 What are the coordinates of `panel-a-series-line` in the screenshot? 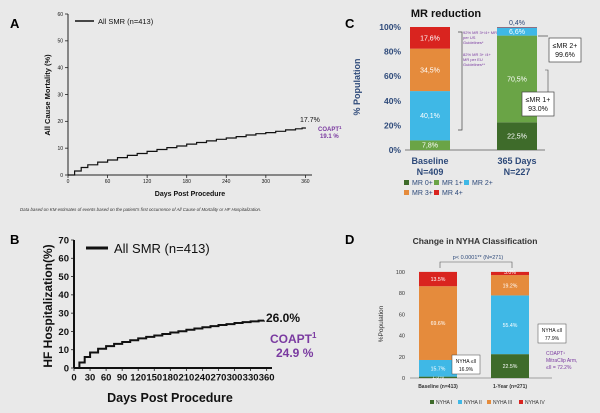 It's located at (187, 151).